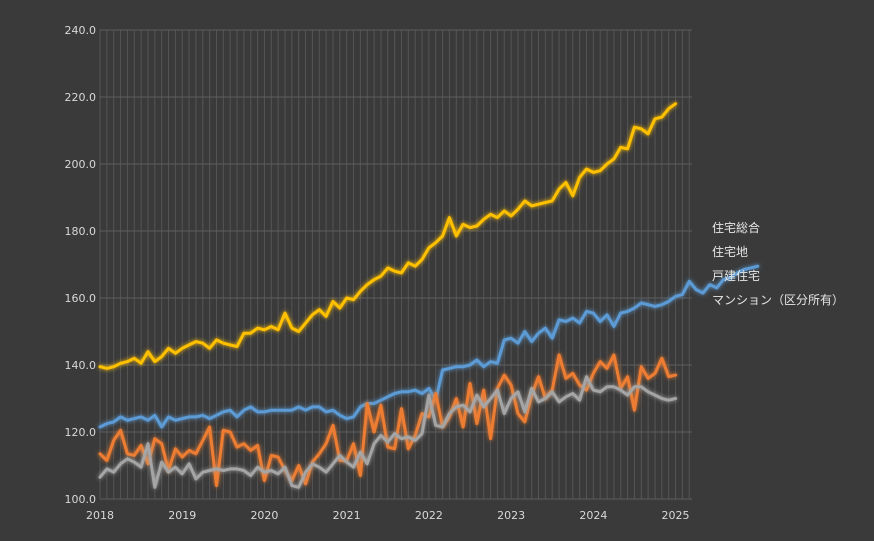  I want to click on y-tick-label: 100.0, so click(81, 499).